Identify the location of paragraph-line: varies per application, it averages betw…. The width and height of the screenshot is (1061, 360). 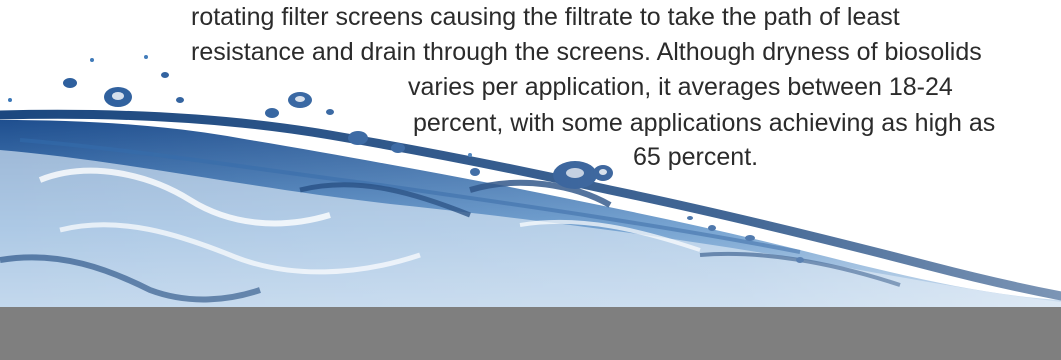
(680, 87).